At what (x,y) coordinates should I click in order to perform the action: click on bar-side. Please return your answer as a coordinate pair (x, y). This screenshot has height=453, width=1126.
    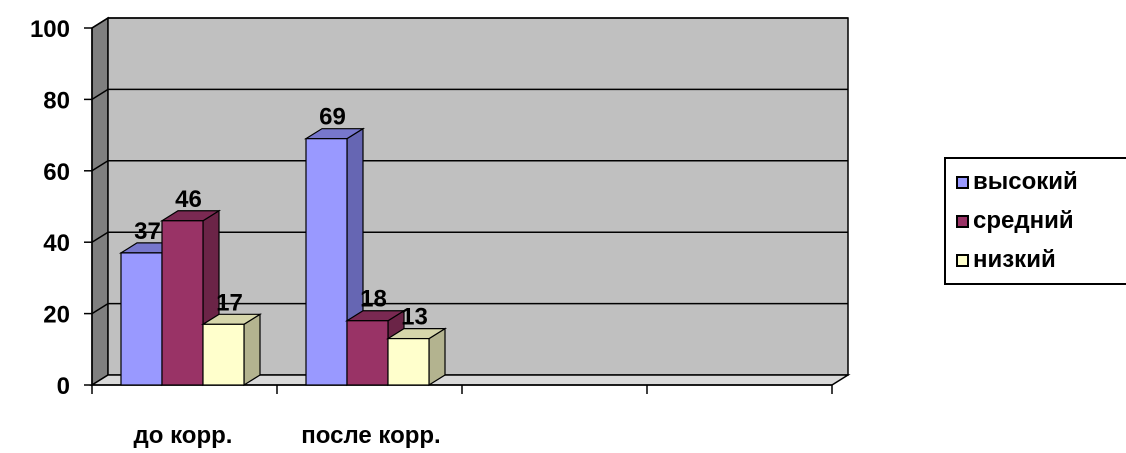
    Looking at the image, I should click on (252, 350).